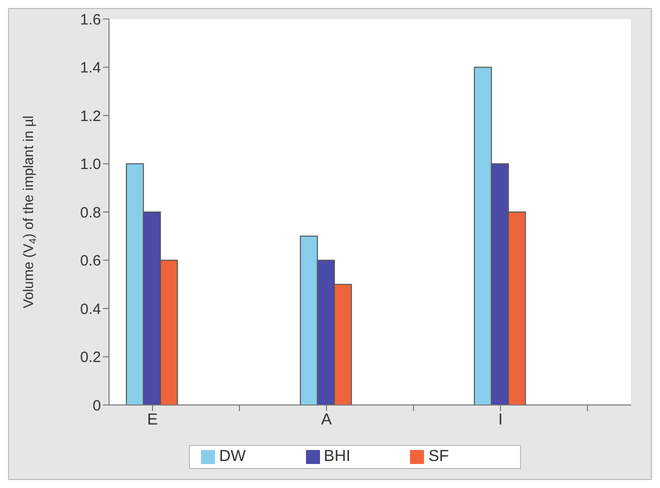  Describe the element at coordinates (90, 309) in the screenshot. I see `y-tick-label: 0.4` at that location.